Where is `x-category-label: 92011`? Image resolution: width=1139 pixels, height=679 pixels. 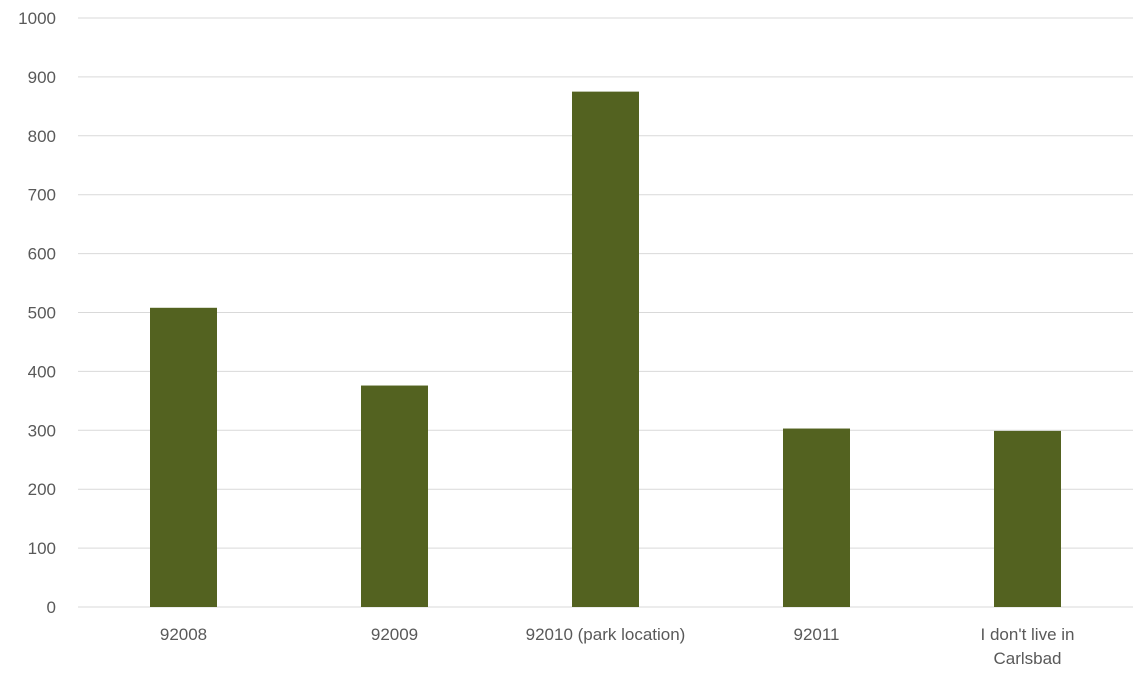 x-category-label: 92011 is located at coordinates (816, 634).